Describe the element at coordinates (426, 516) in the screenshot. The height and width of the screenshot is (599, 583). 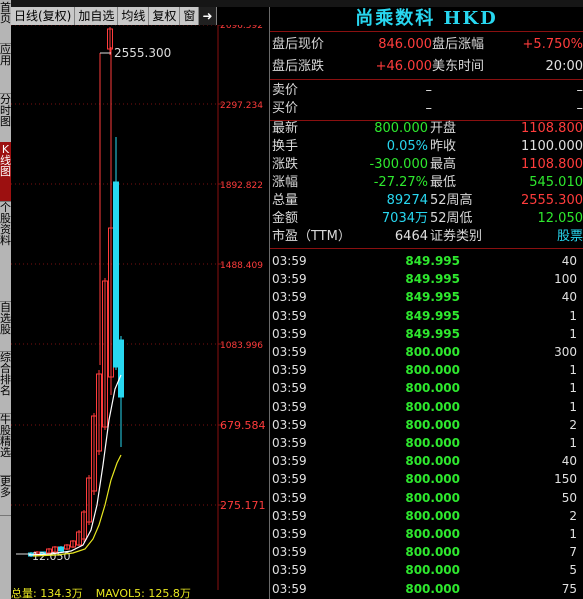
I see `trade-row: 03:59 800.000 2` at that location.